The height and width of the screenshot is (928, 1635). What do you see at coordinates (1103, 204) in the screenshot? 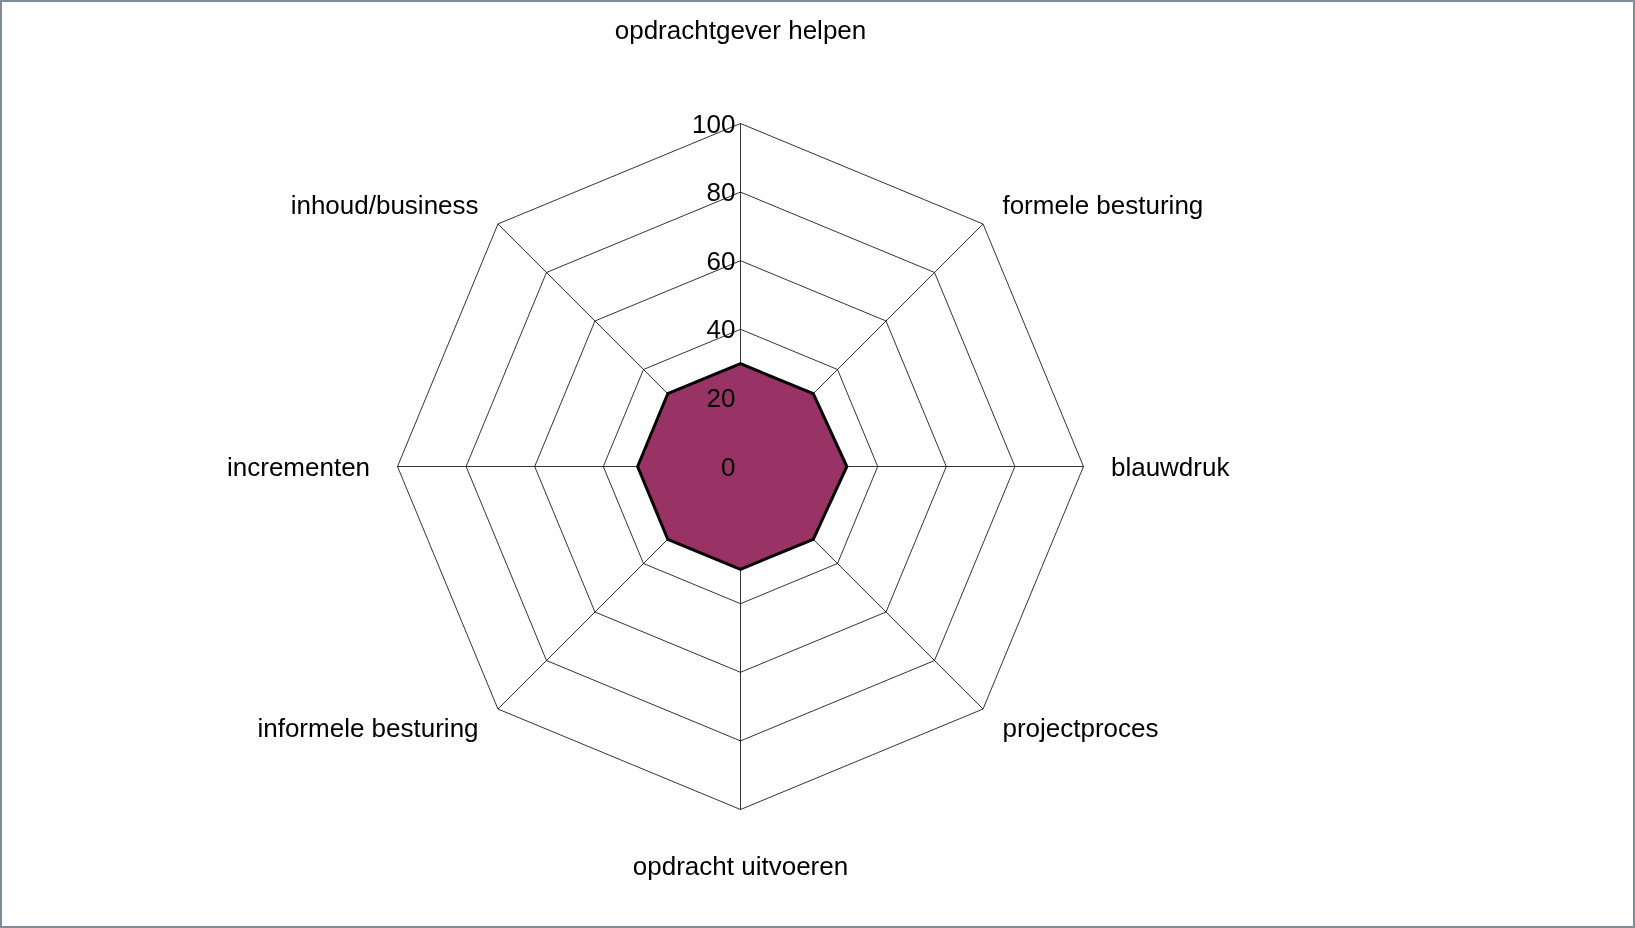
I see `spoke-label: formele besturing` at bounding box center [1103, 204].